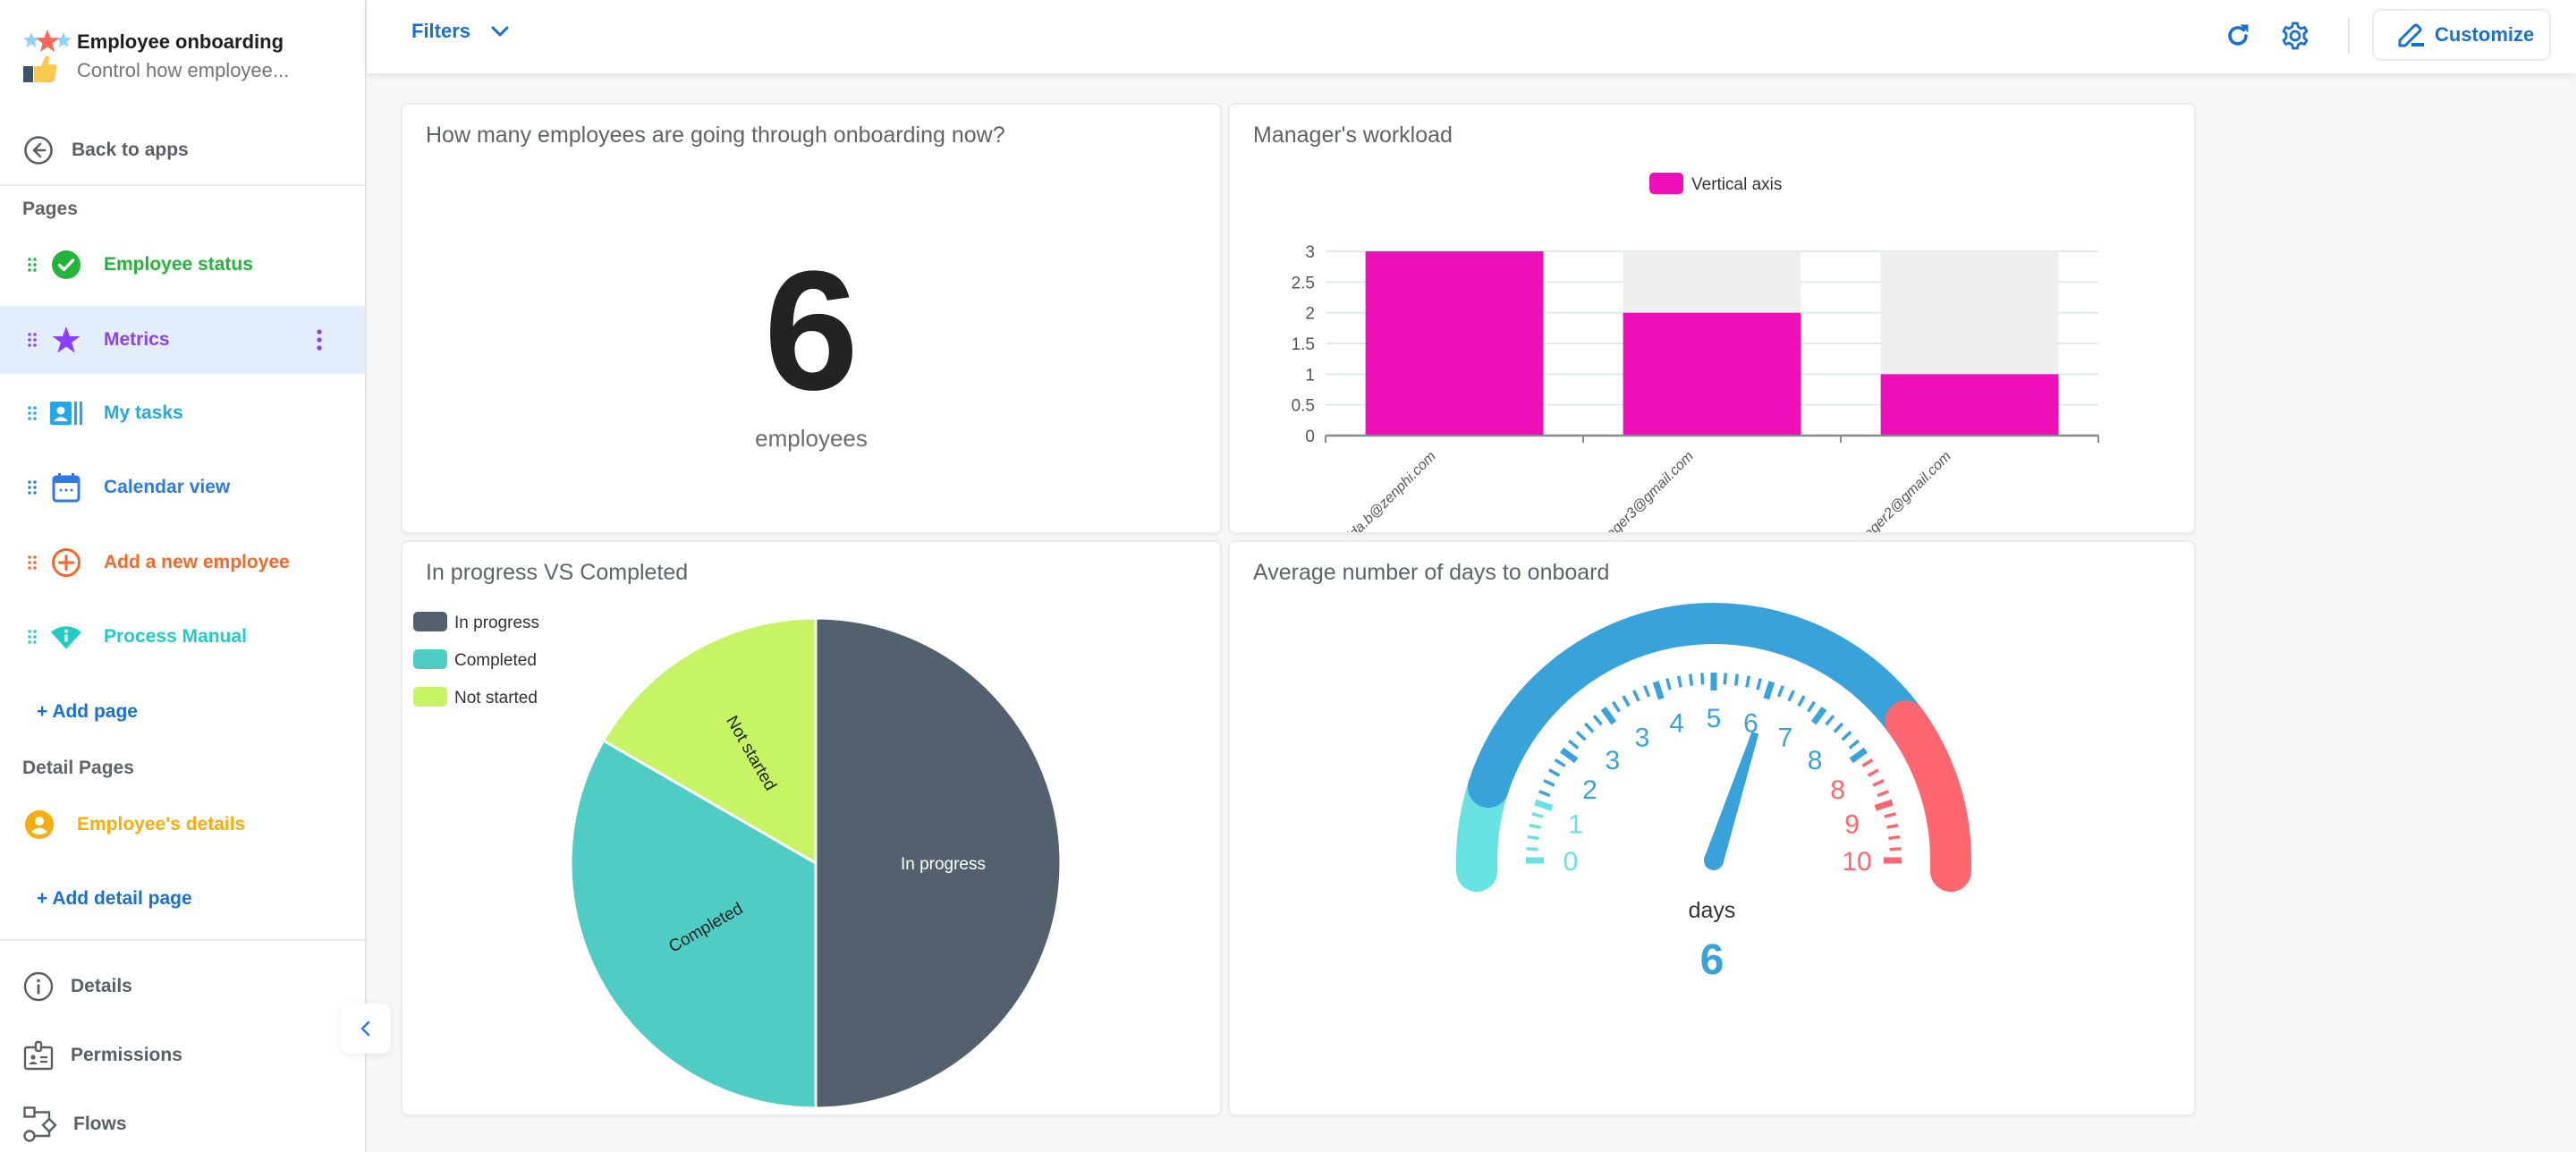 The width and height of the screenshot is (2576, 1152). I want to click on sidebar-item-label: My tasks, so click(143, 412).